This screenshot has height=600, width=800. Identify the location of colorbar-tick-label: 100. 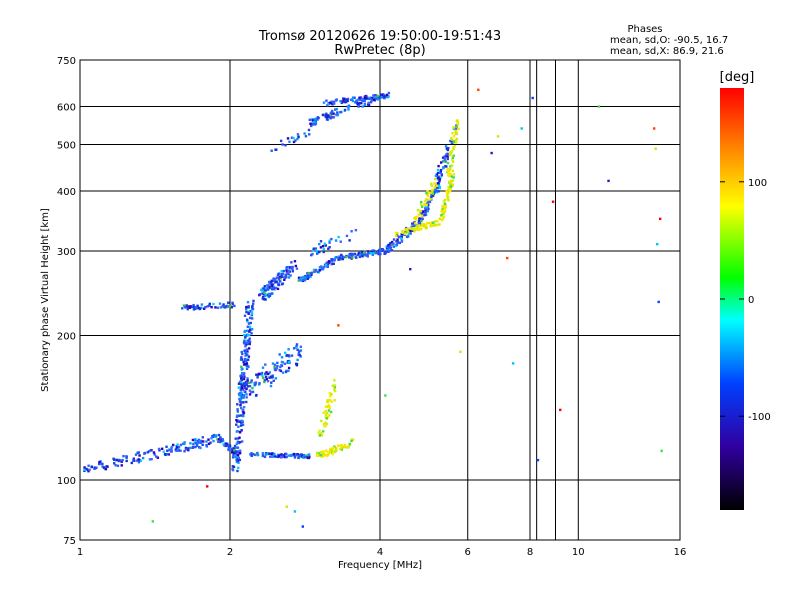
(757, 183).